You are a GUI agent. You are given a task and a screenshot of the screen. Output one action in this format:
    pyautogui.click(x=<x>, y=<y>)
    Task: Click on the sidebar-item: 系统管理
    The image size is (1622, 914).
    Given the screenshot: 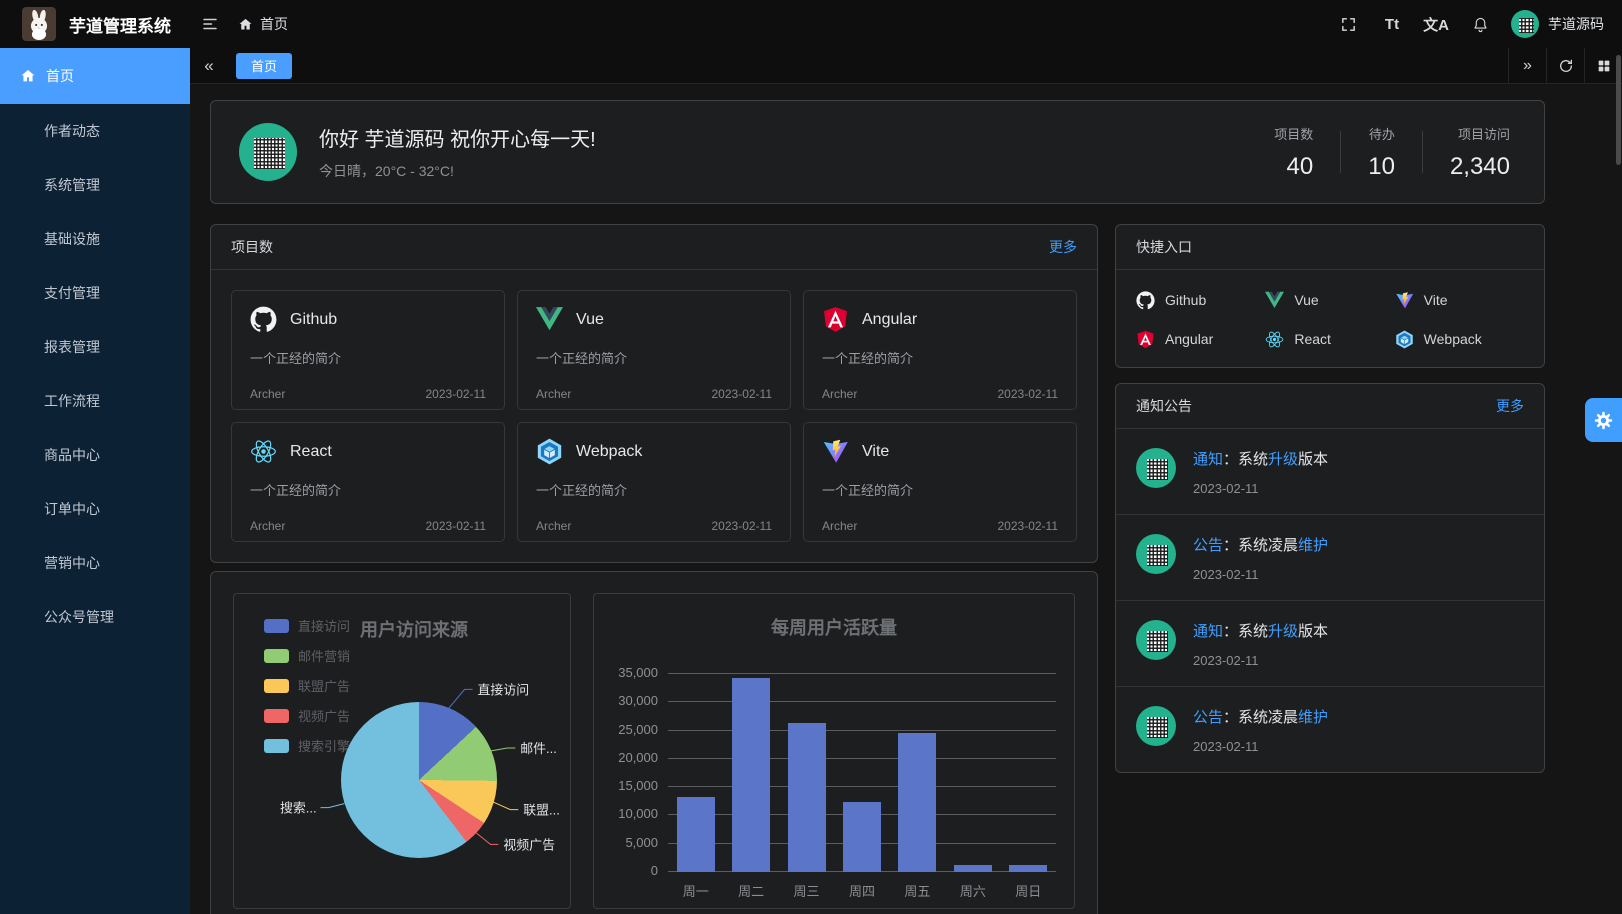 What is the action you would take?
    pyautogui.click(x=95, y=185)
    